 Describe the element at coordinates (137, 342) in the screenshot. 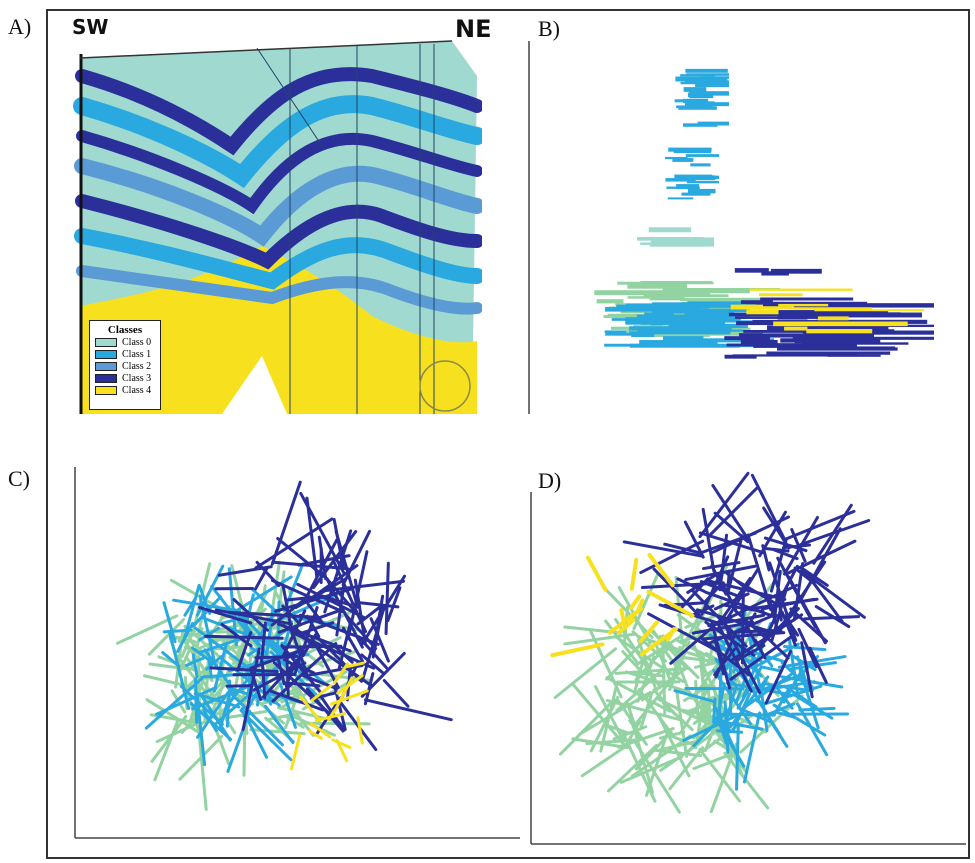

I see `legend-item-label: Class 0` at that location.